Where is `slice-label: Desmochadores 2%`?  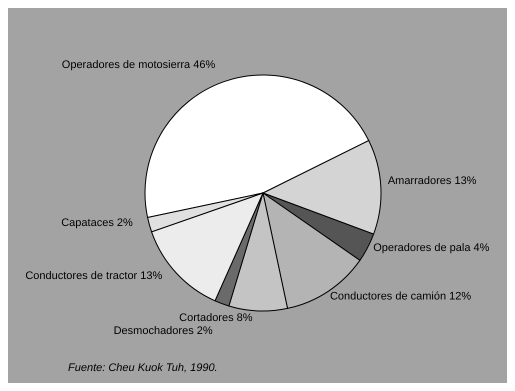
slice-label: Desmochadores 2% is located at coordinates (163, 330).